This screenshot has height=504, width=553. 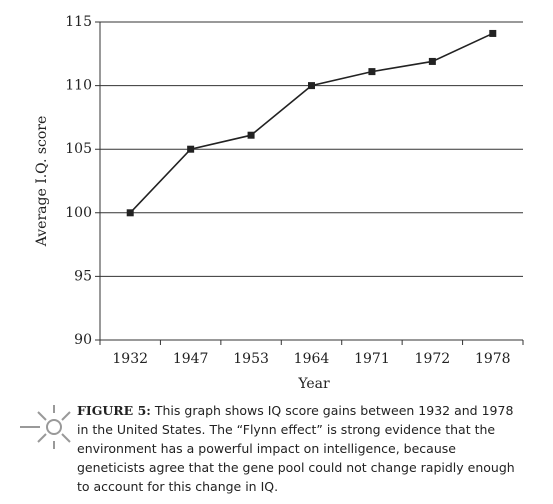 What do you see at coordinates (83, 276) in the screenshot?
I see `y-tick-label: 95` at bounding box center [83, 276].